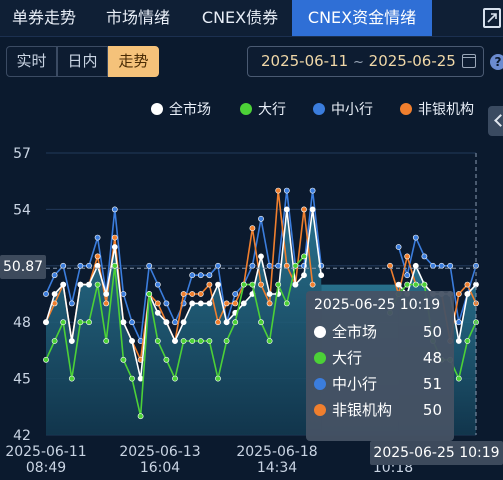 This screenshot has height=480, width=503. I want to click on help-icon: ?, so click(496, 62).